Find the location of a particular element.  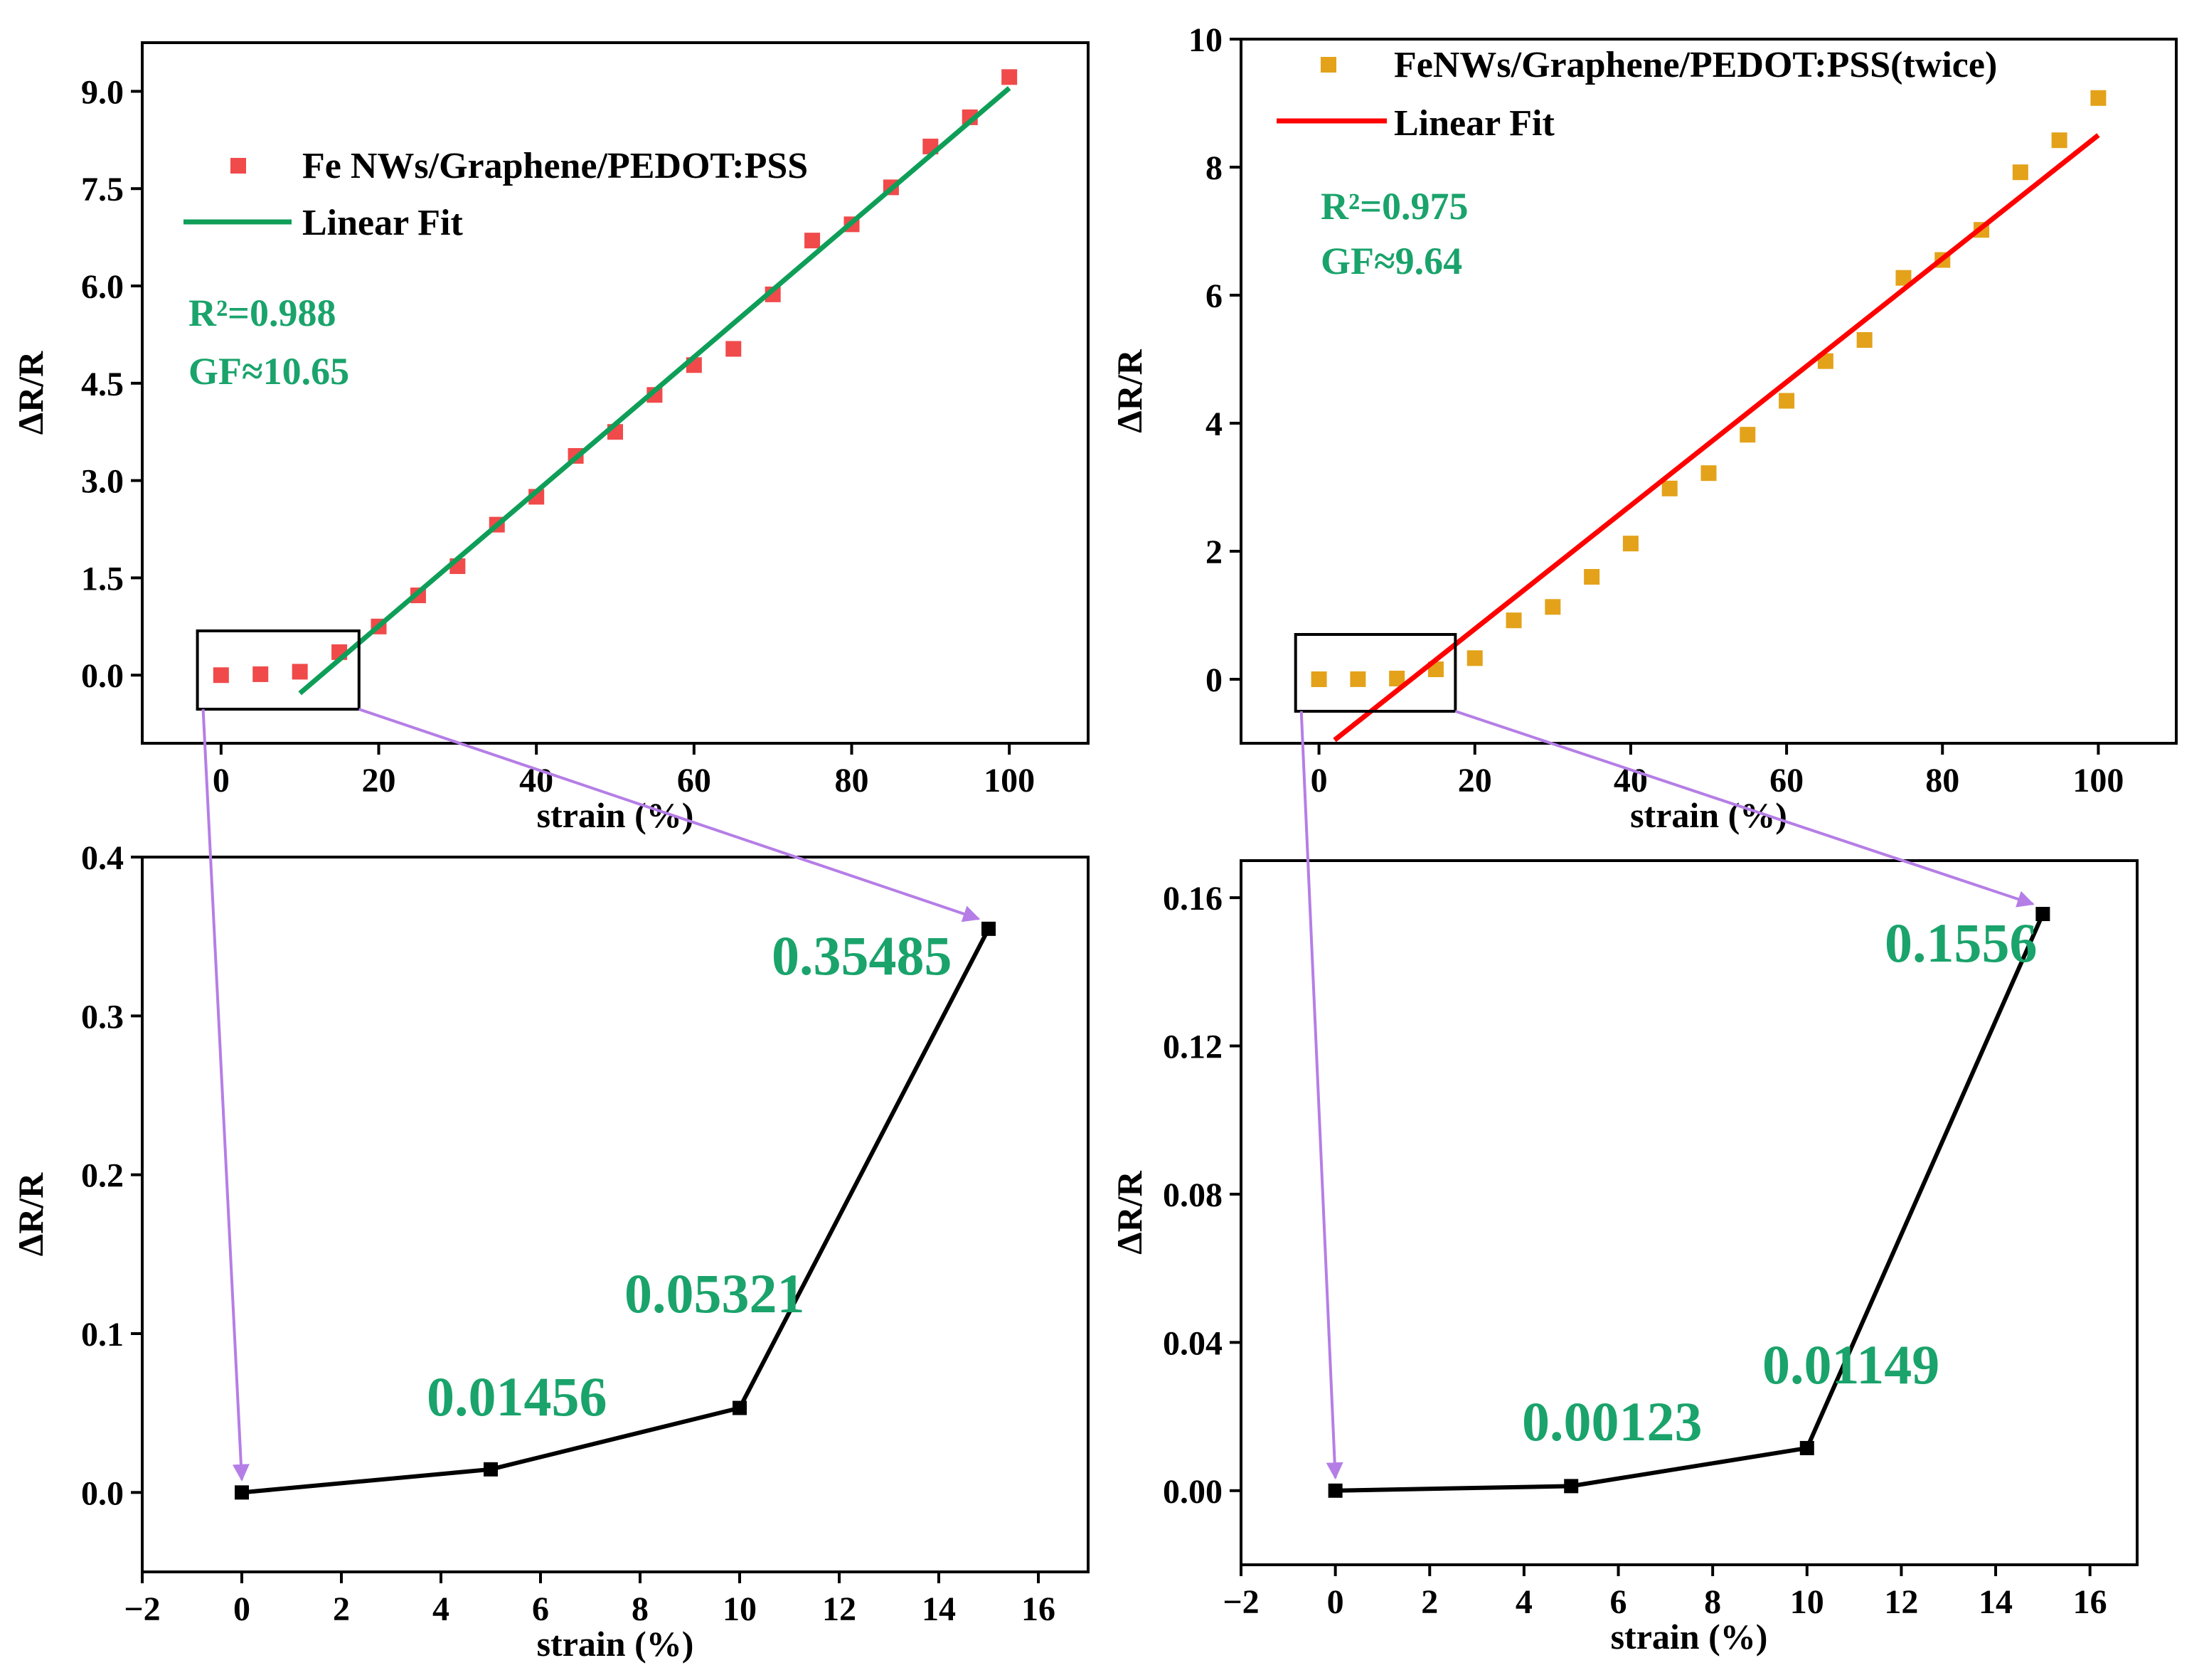

y-tick-label: 9.0 is located at coordinates (102, 92).